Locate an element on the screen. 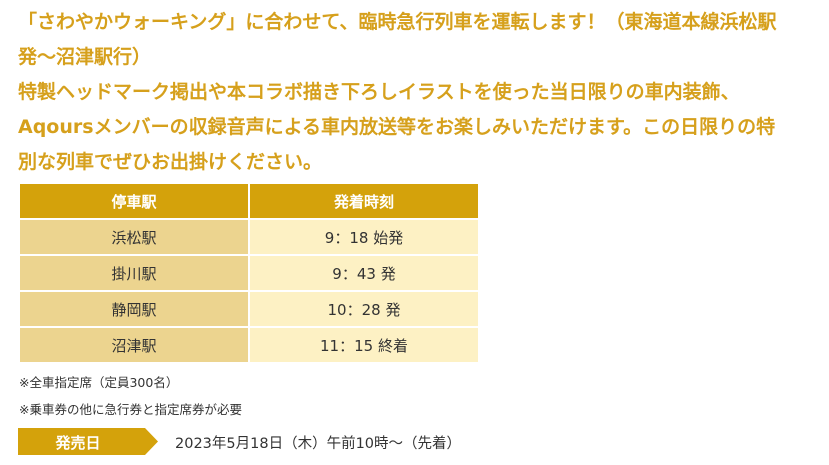 This screenshot has width=829, height=465. arrow-badge-icon is located at coordinates (88, 441).